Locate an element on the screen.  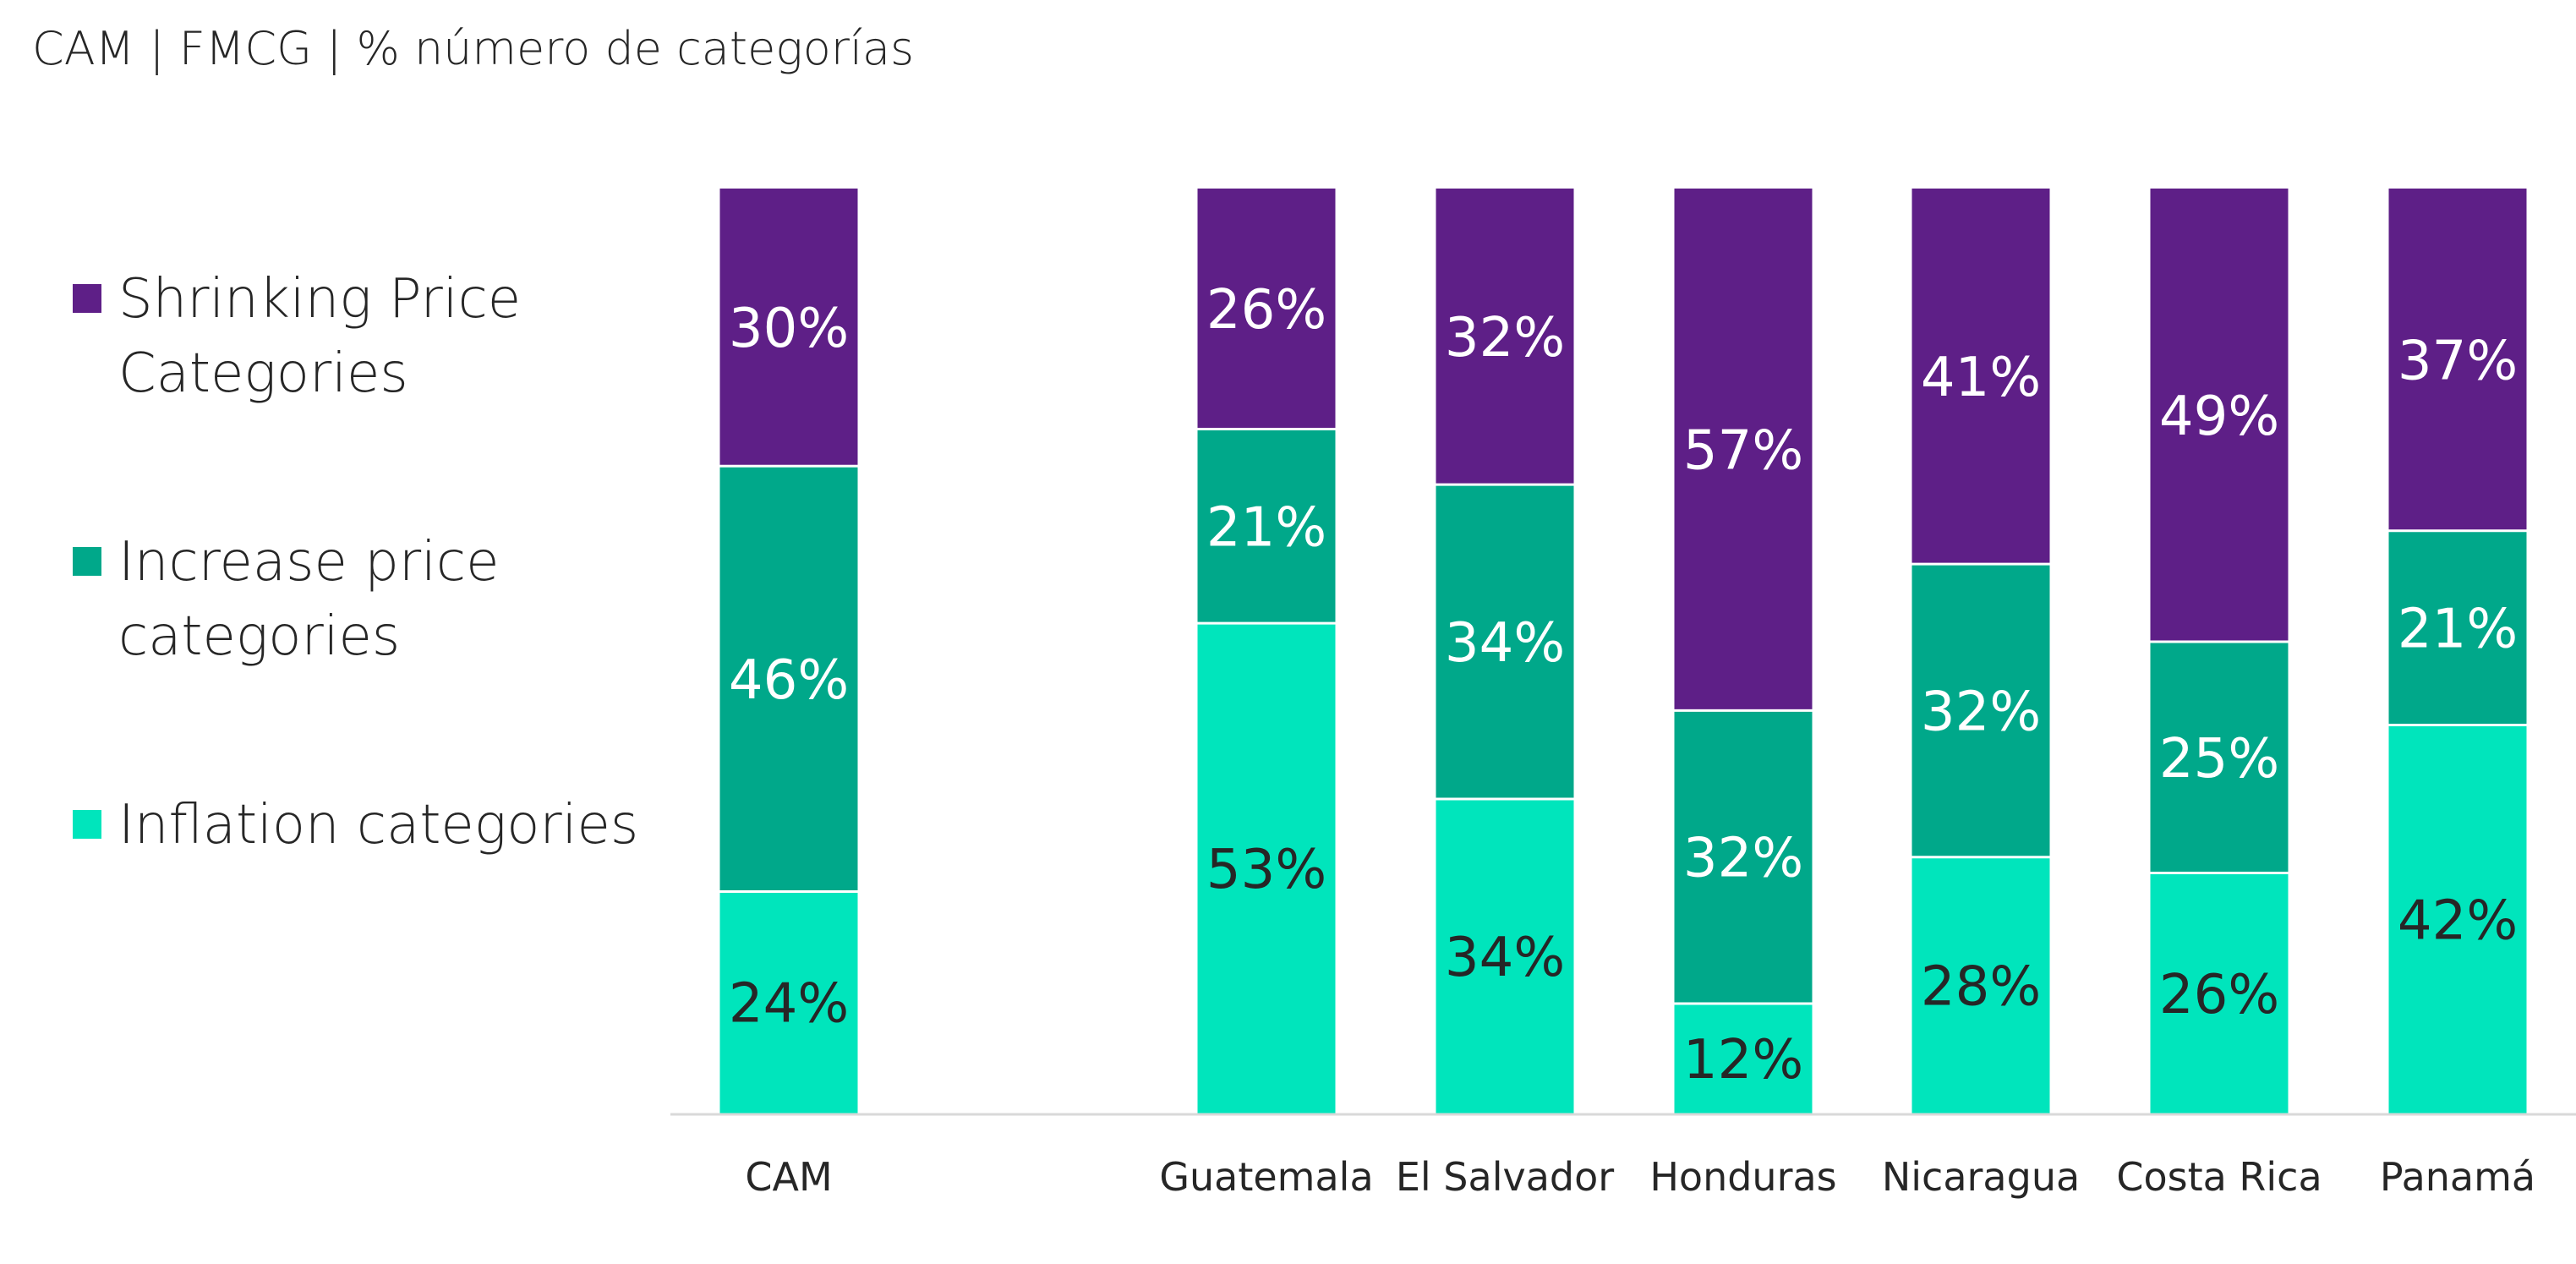
data-label: 46% is located at coordinates (789, 680).